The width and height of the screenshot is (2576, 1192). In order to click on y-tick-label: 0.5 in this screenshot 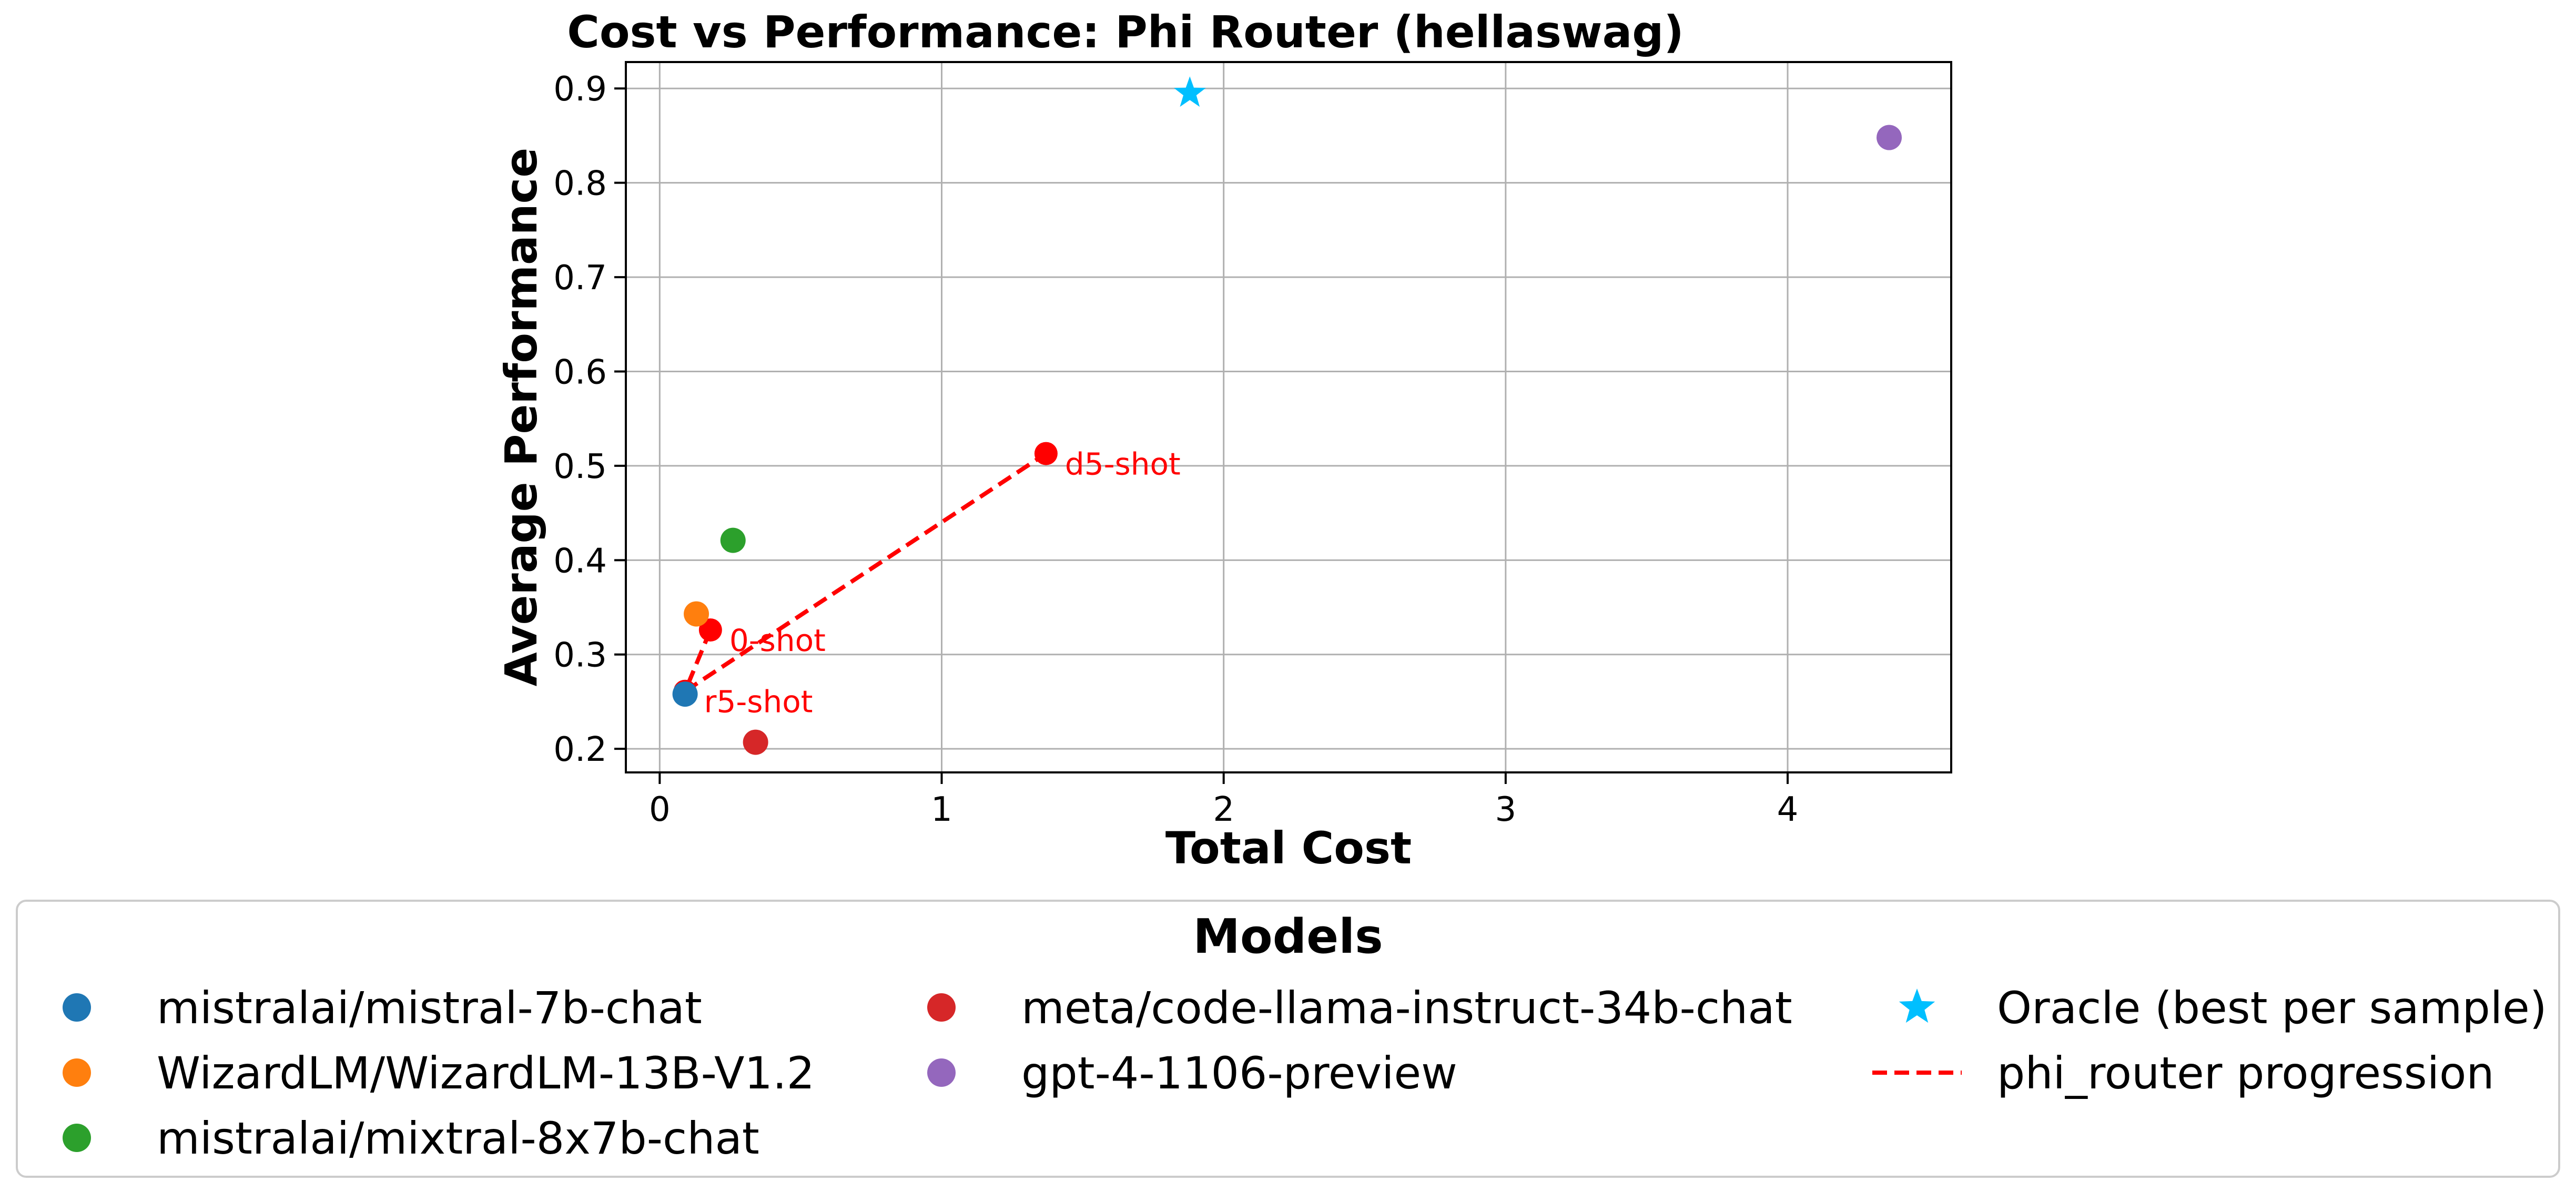, I will do `click(580, 466)`.